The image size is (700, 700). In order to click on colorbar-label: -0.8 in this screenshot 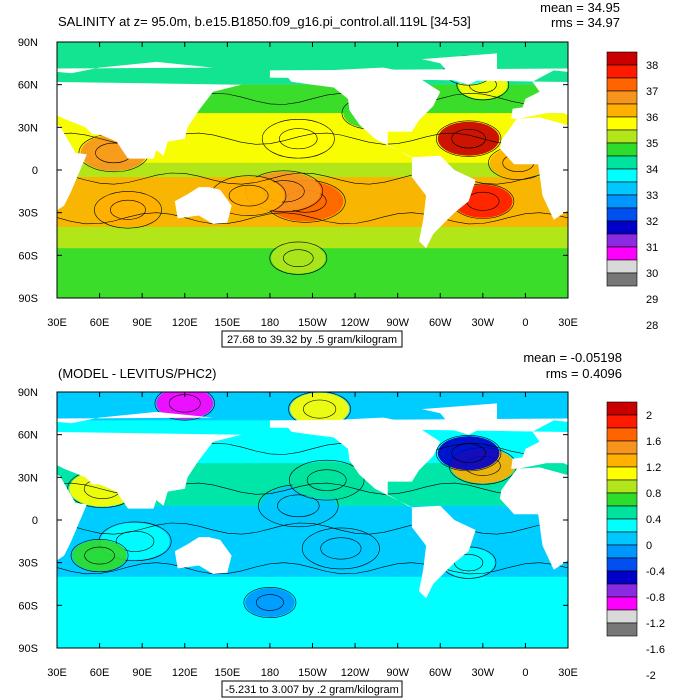, I will do `click(655, 598)`.